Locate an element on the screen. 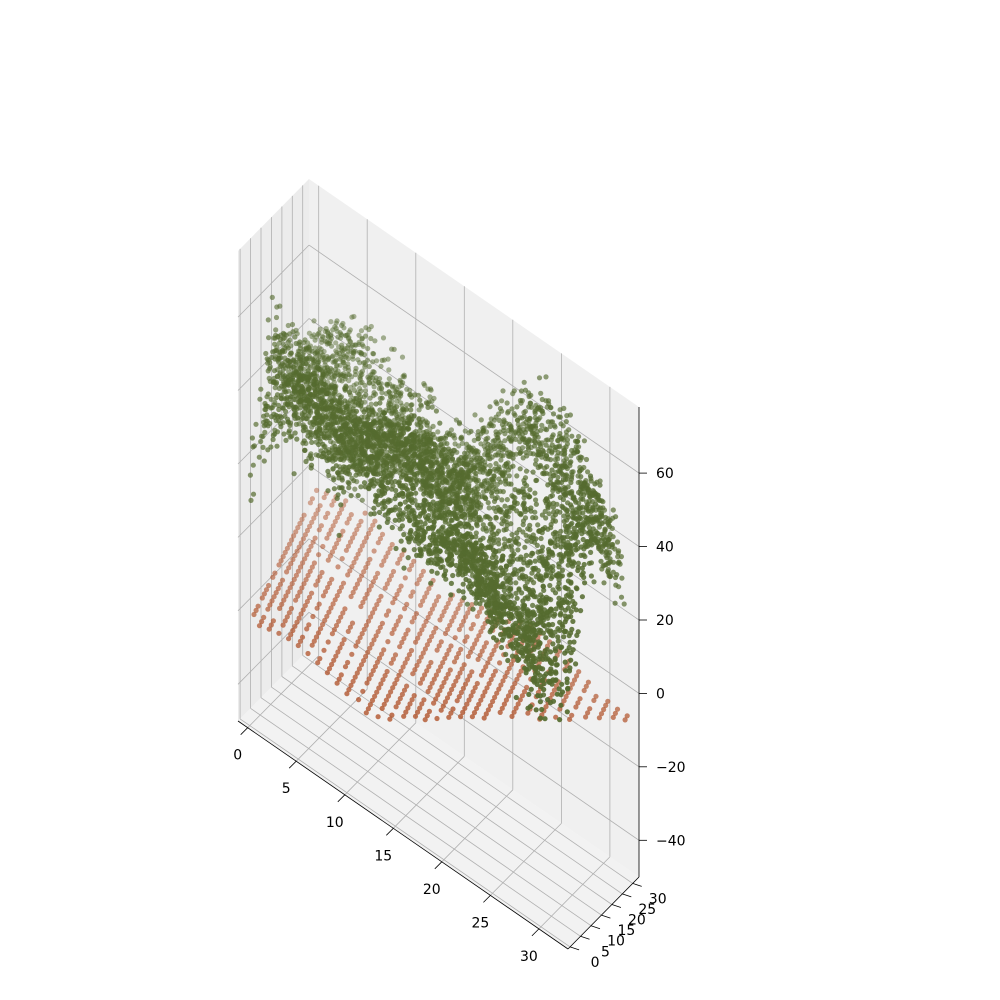 This screenshot has height=1000, width=1000. point-orange-2038 is located at coordinates (427, 645).